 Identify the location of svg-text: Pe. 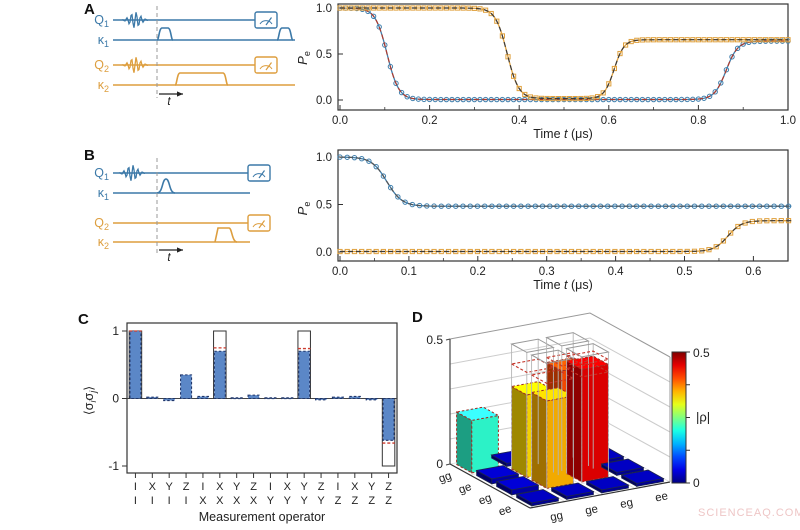
(303, 209).